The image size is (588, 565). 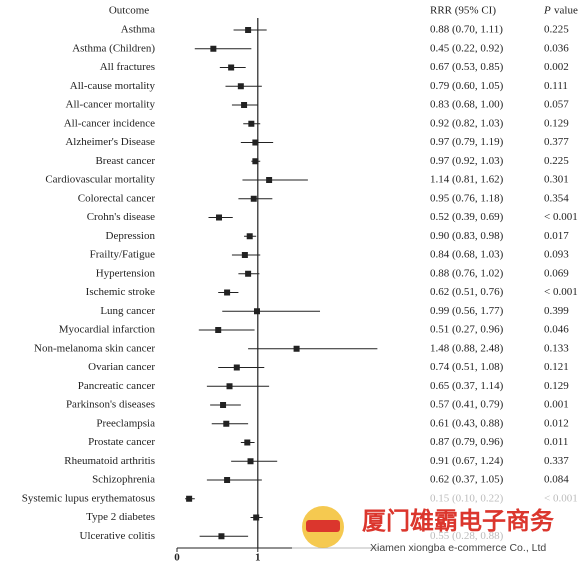 I want to click on outcome-label: Breast cancer, so click(x=125, y=161).